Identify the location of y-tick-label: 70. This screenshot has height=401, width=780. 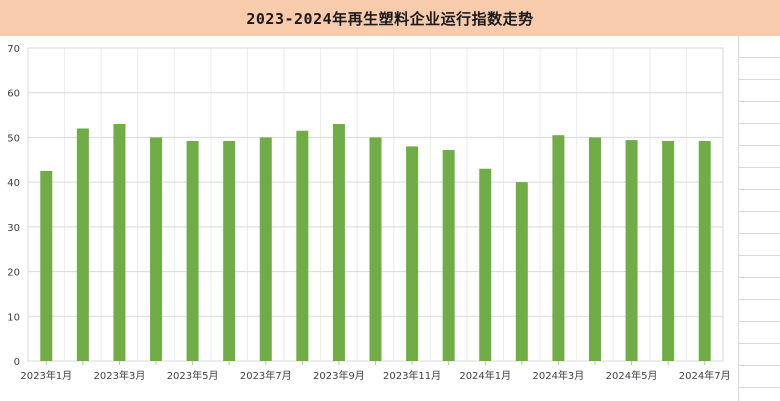
(13, 49).